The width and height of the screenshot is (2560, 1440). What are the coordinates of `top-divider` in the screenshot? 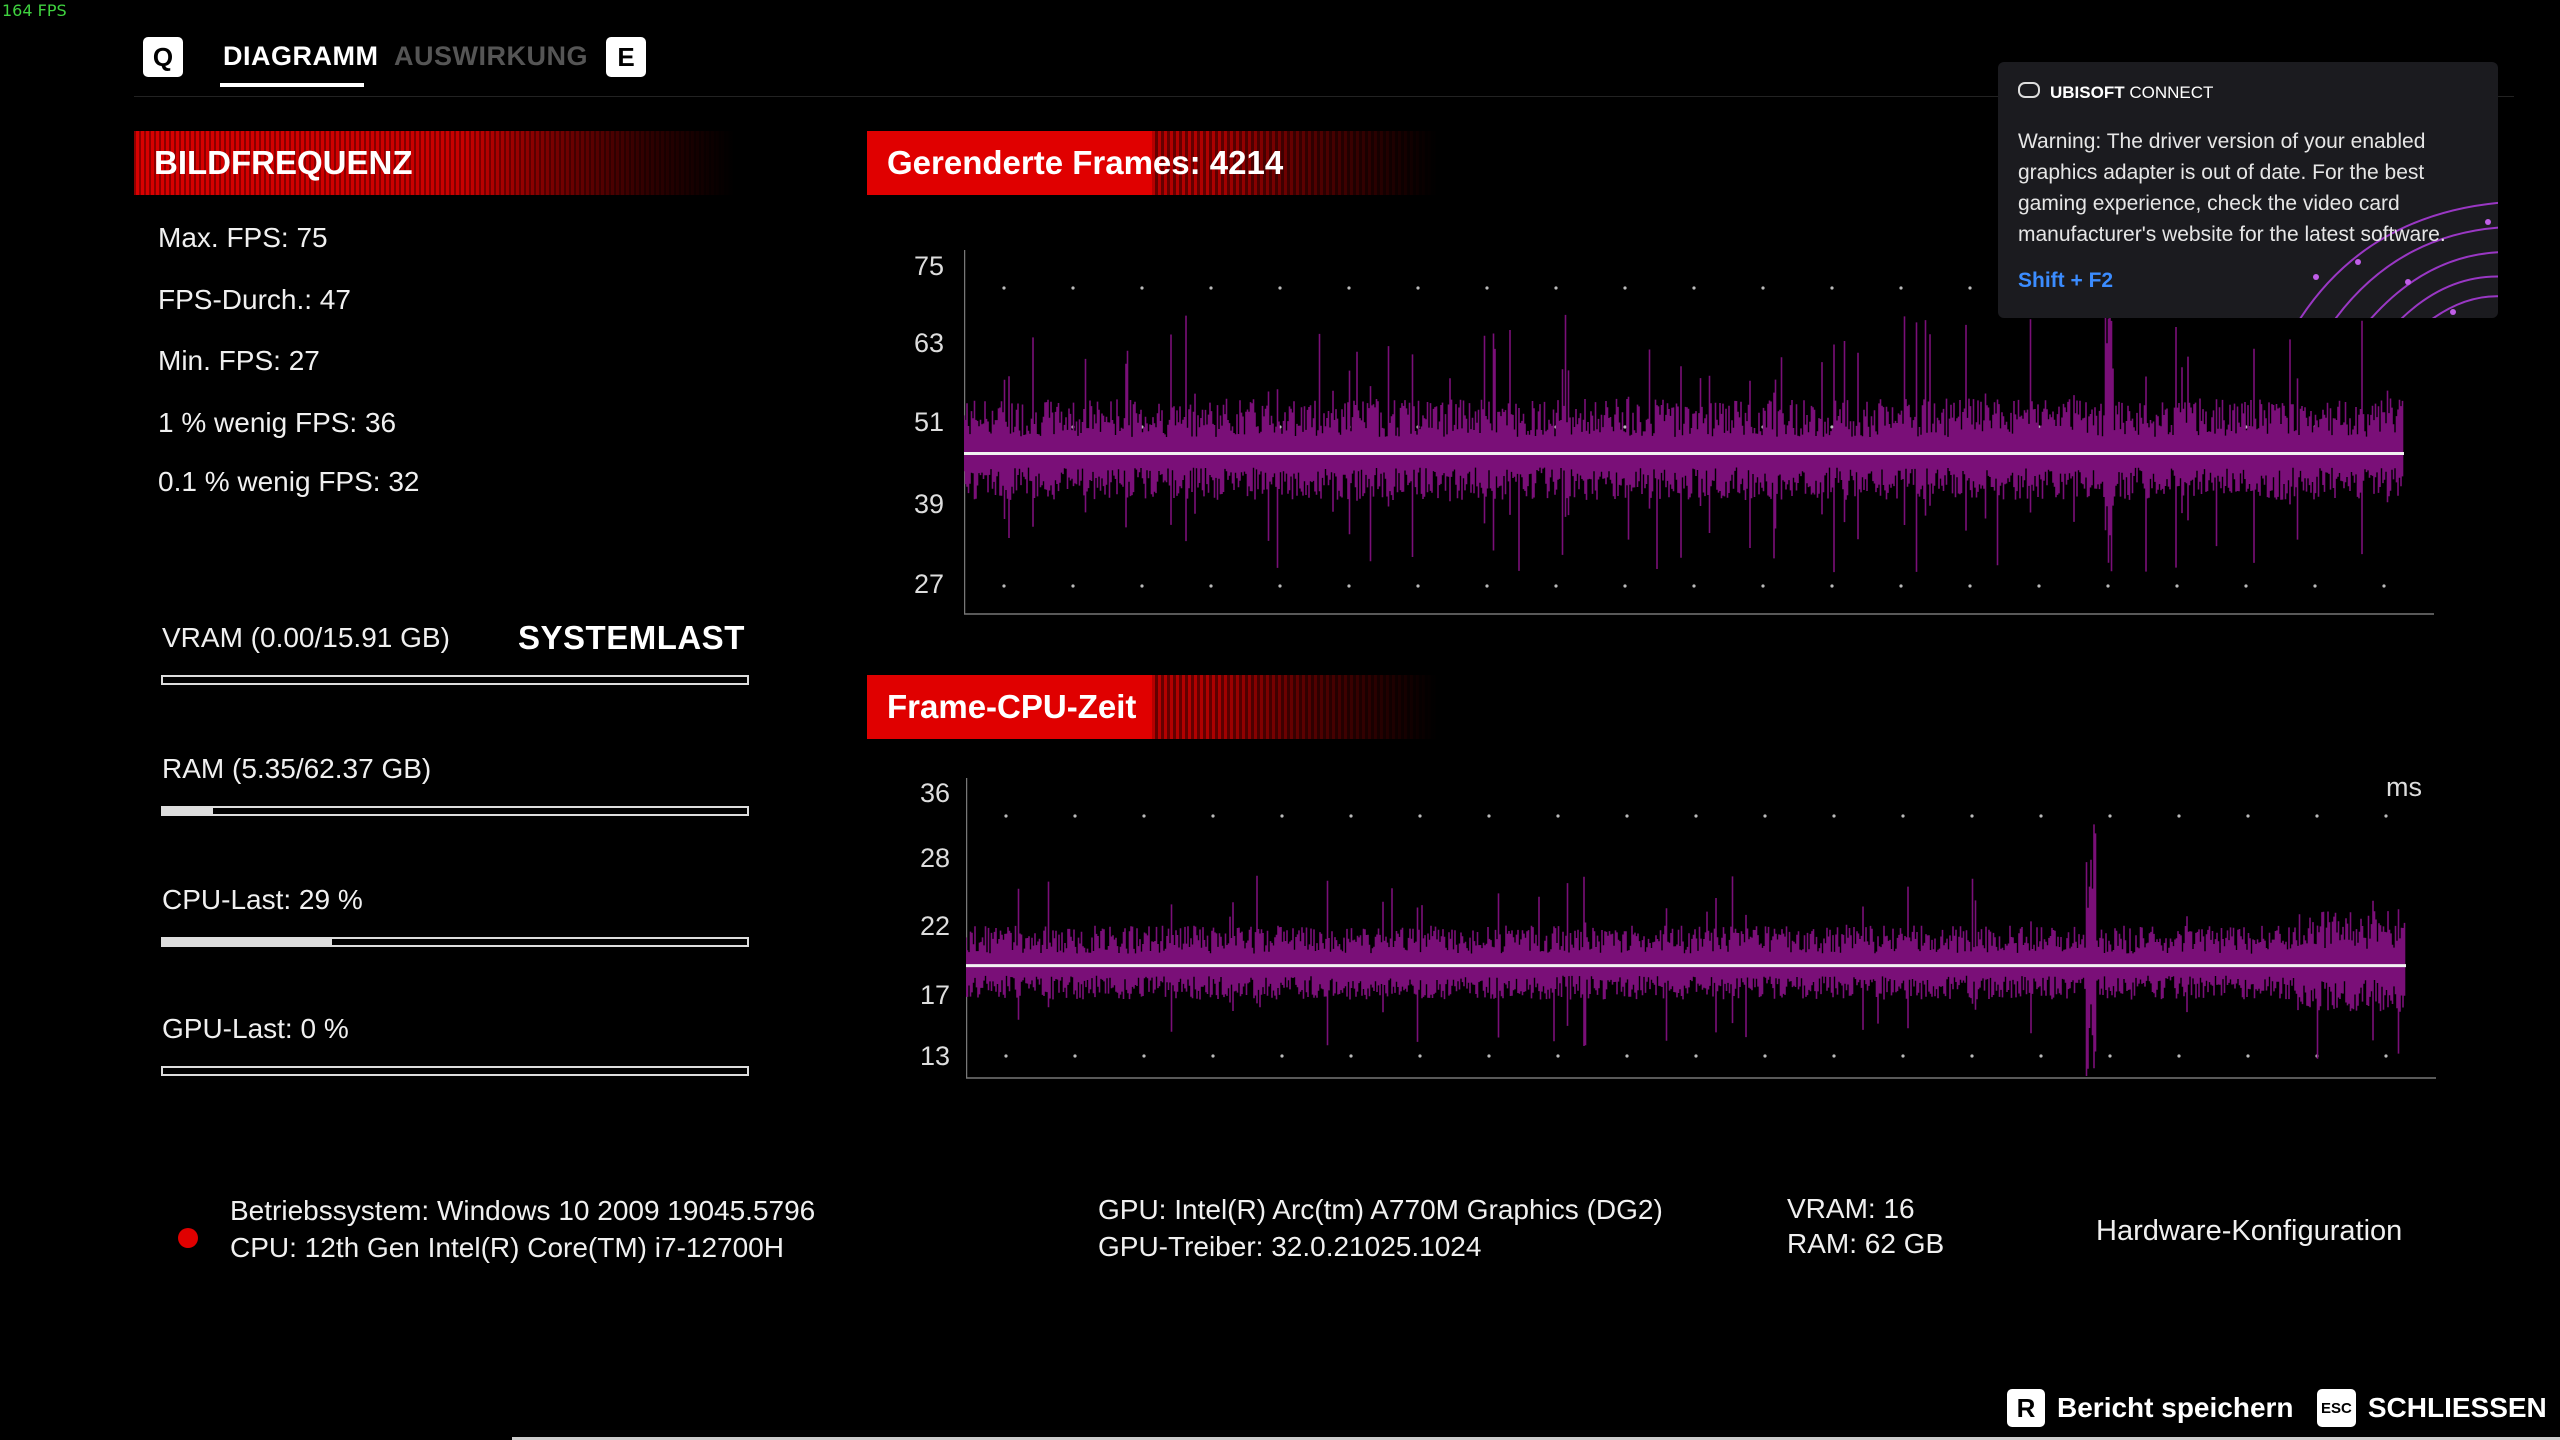 It's located at (1324, 96).